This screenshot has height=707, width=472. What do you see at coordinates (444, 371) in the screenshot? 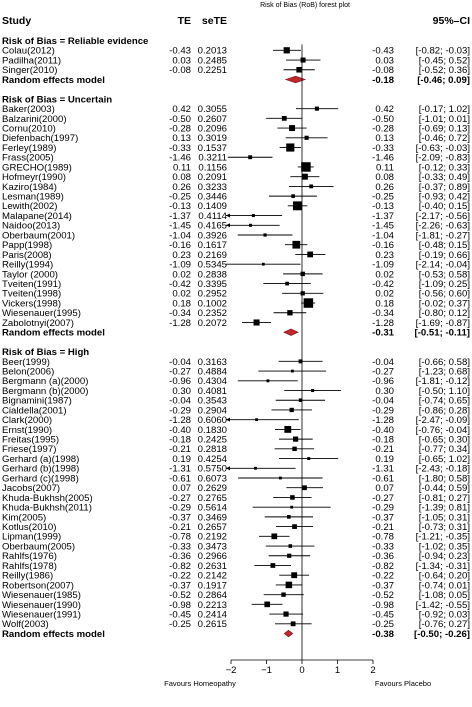
I see `ci-text-interval: [-1.23; 0.68]` at bounding box center [444, 371].